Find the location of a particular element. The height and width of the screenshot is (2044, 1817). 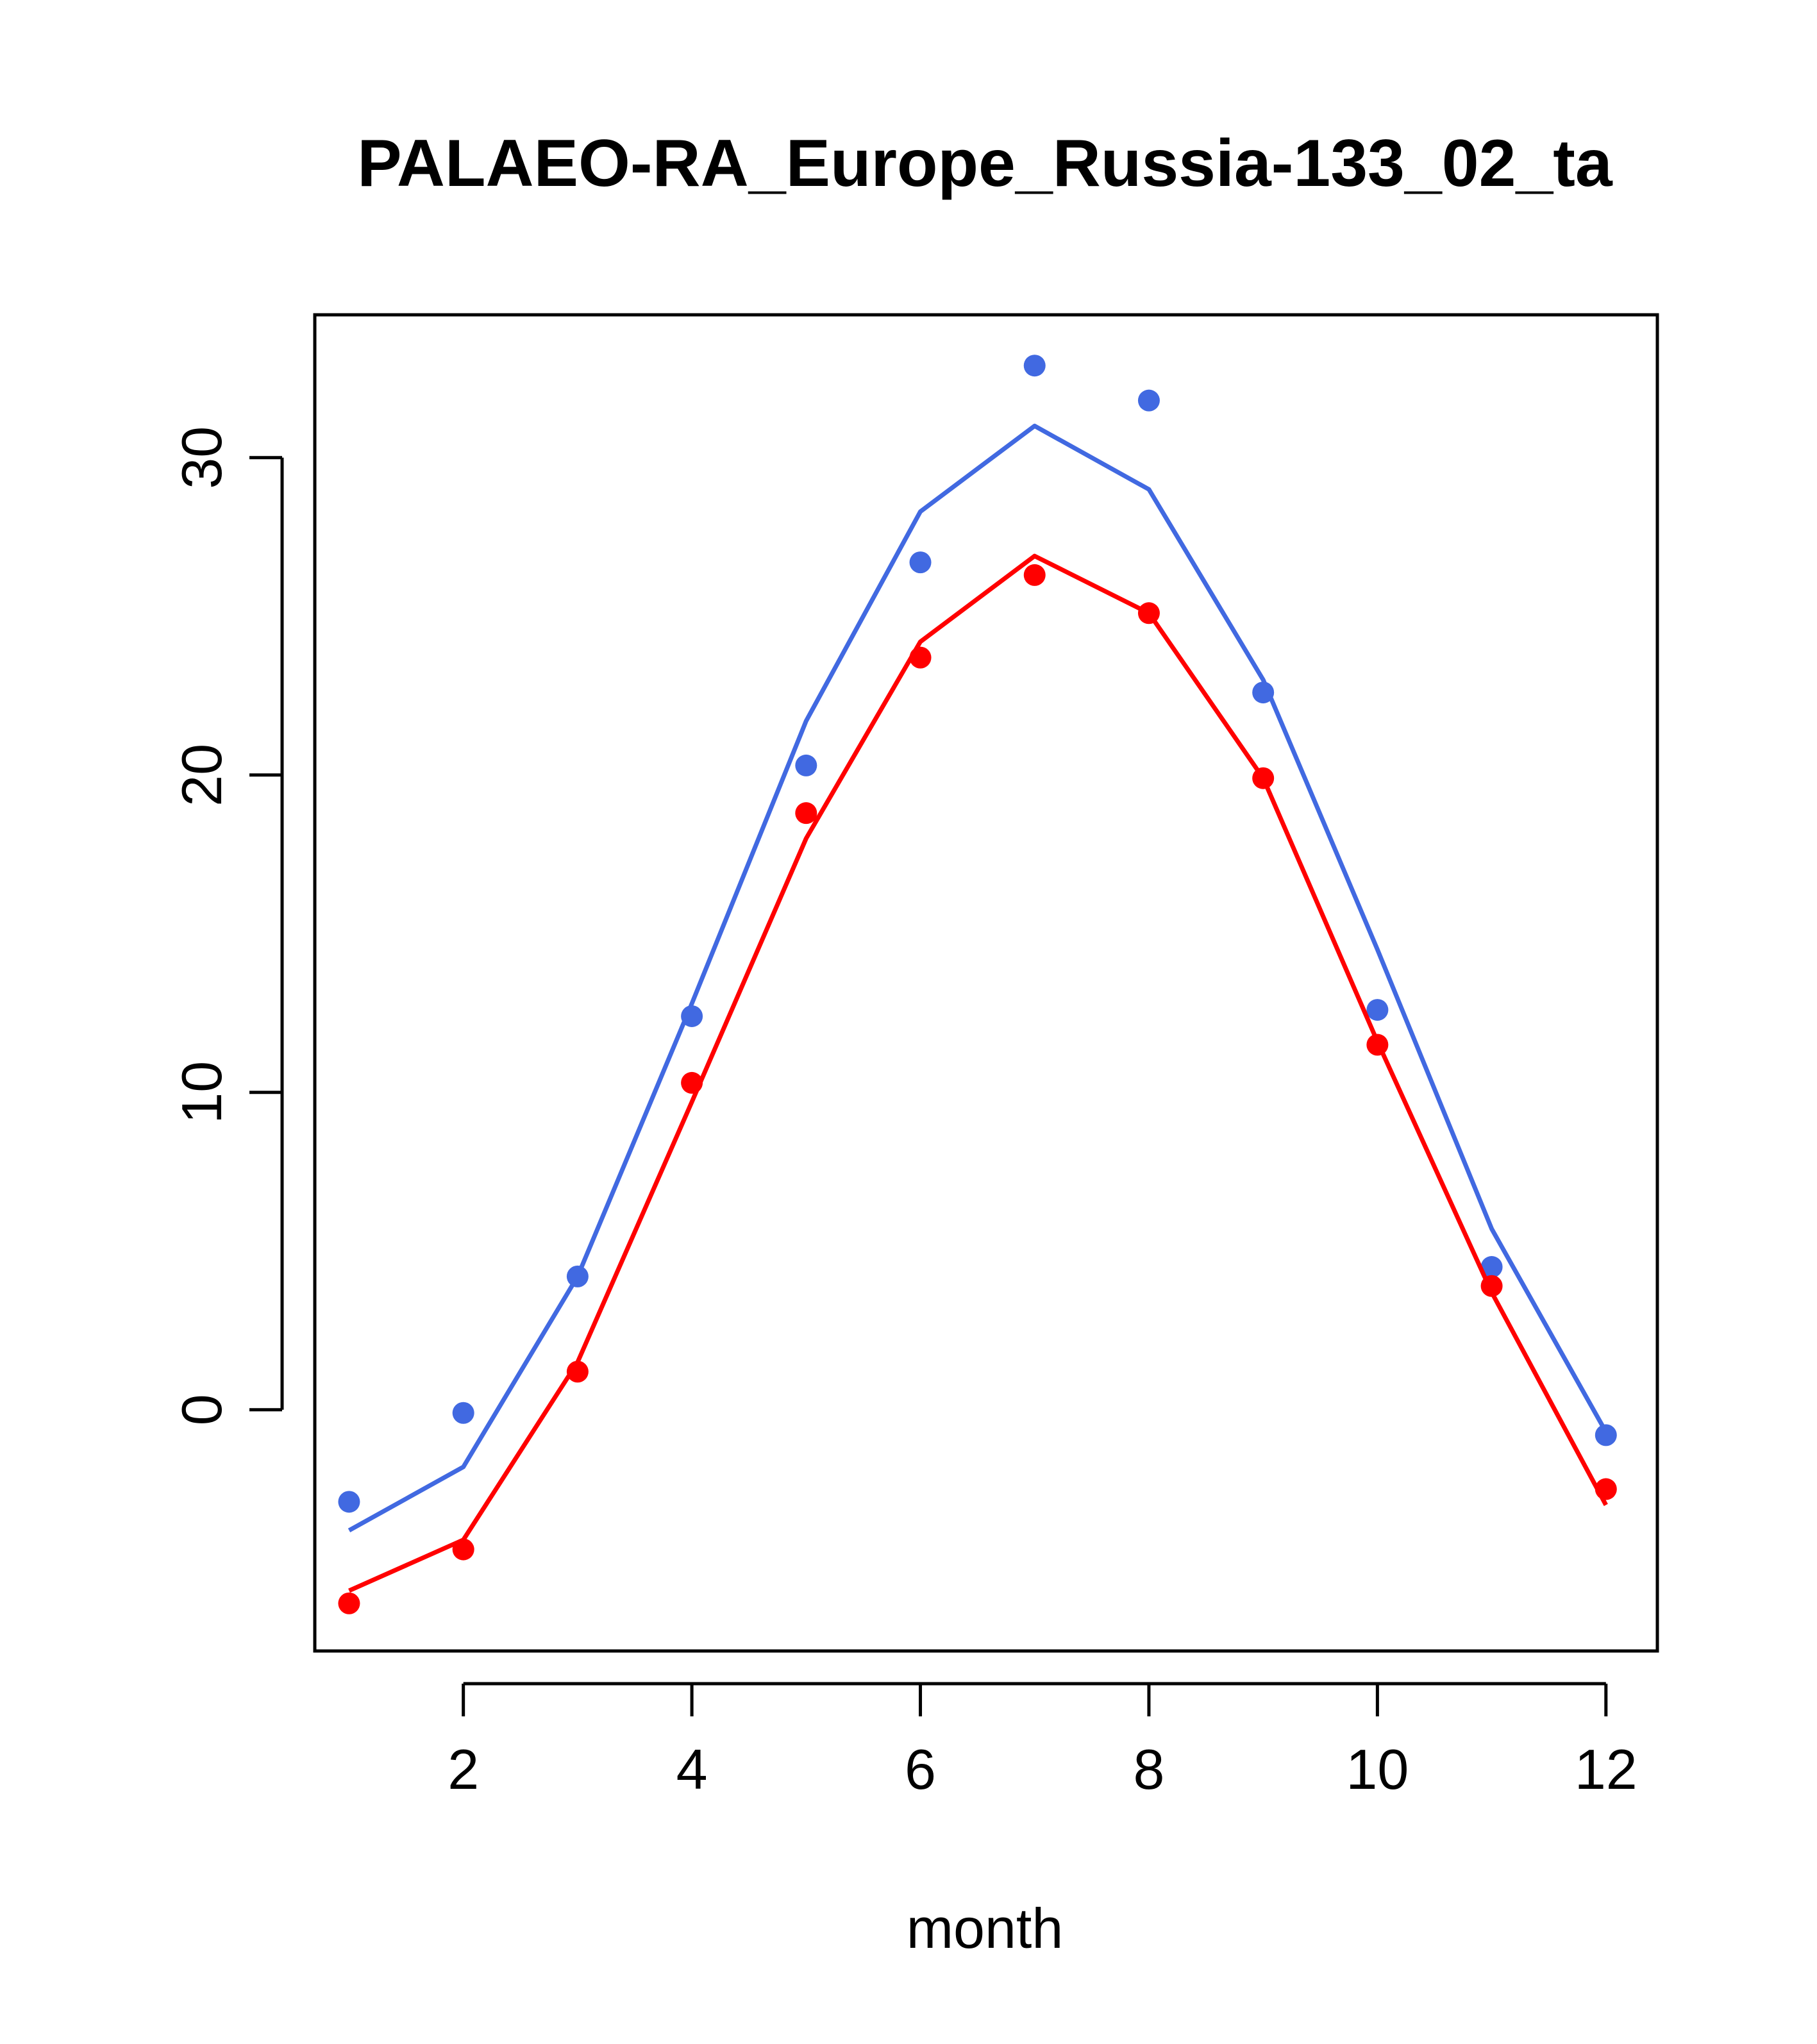

y-tick-label: 30 is located at coordinates (201, 458).